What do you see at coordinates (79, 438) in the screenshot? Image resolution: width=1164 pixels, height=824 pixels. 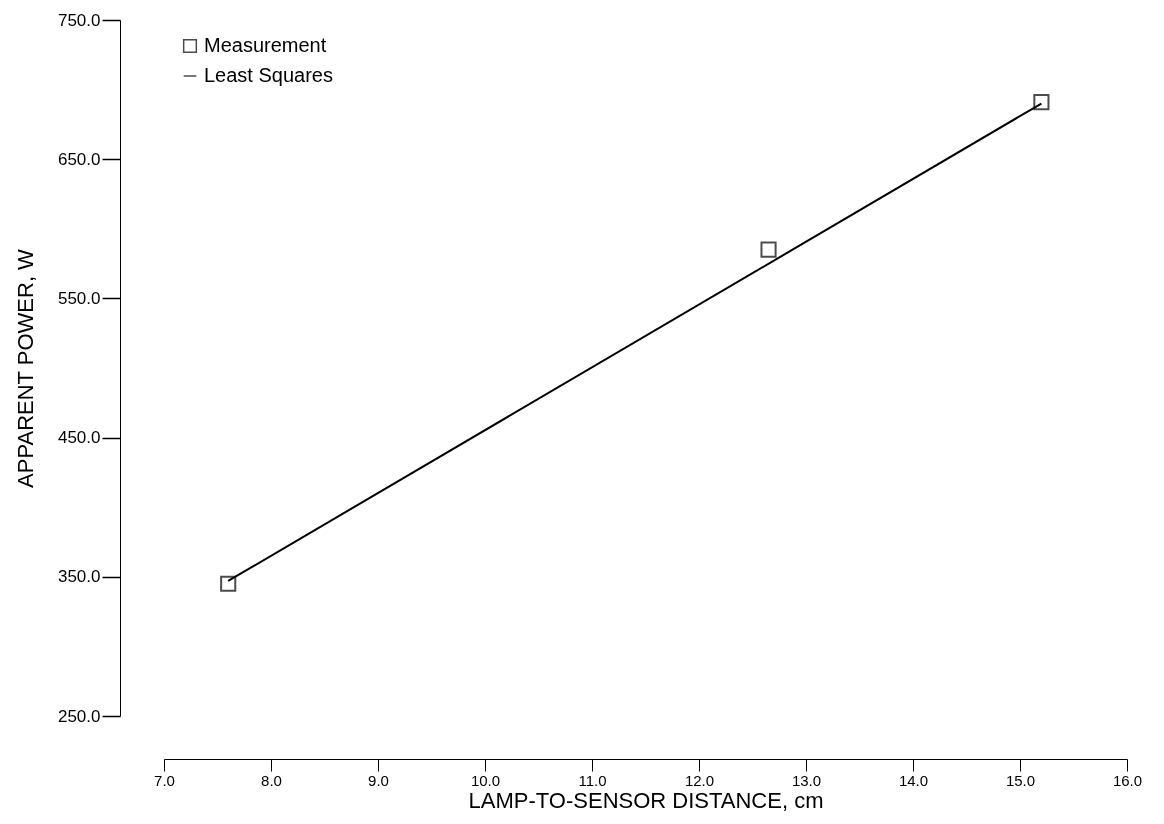 I see `y-tick-label: 450.0` at bounding box center [79, 438].